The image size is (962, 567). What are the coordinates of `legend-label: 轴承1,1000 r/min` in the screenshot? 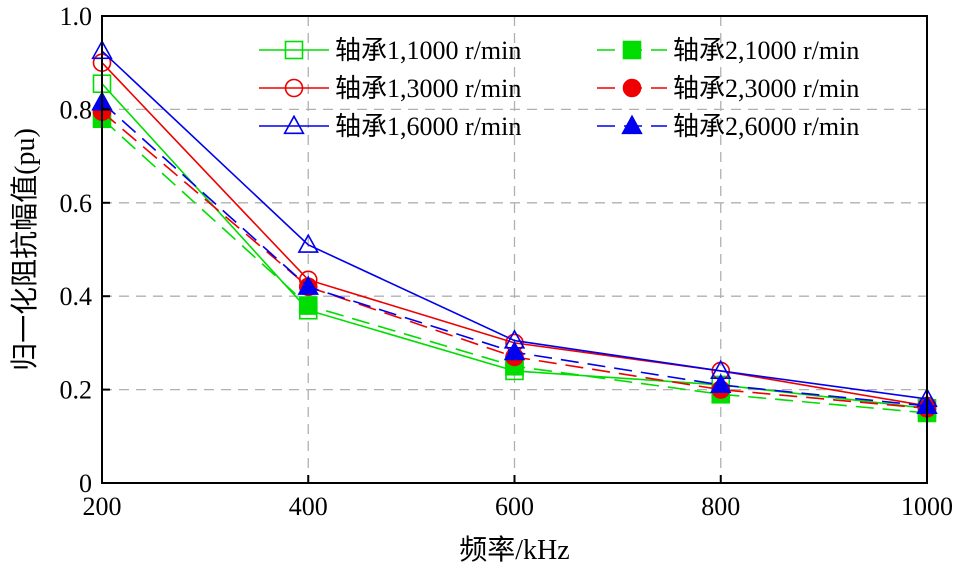 It's located at (428, 50).